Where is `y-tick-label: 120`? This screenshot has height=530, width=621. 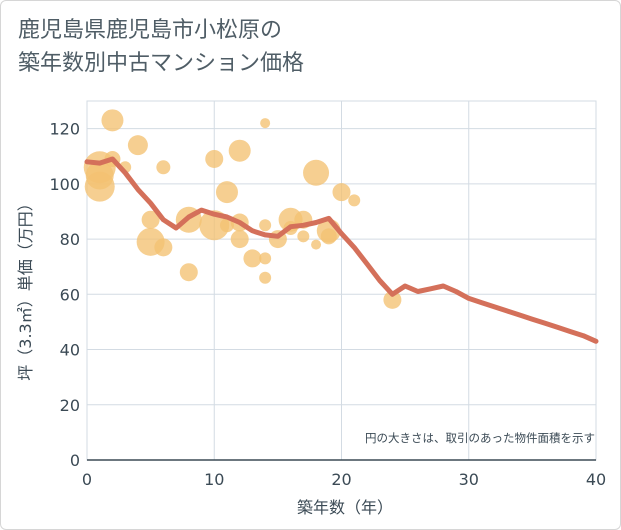
y-tick-label: 120 is located at coordinates (64, 129).